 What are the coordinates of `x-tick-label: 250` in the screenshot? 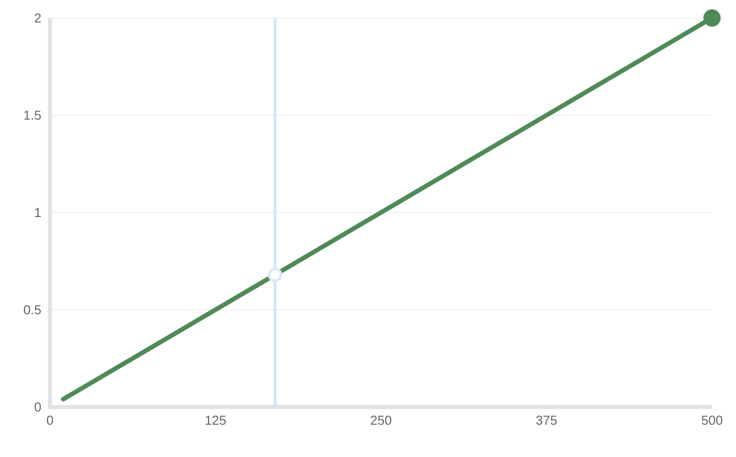 It's located at (381, 420).